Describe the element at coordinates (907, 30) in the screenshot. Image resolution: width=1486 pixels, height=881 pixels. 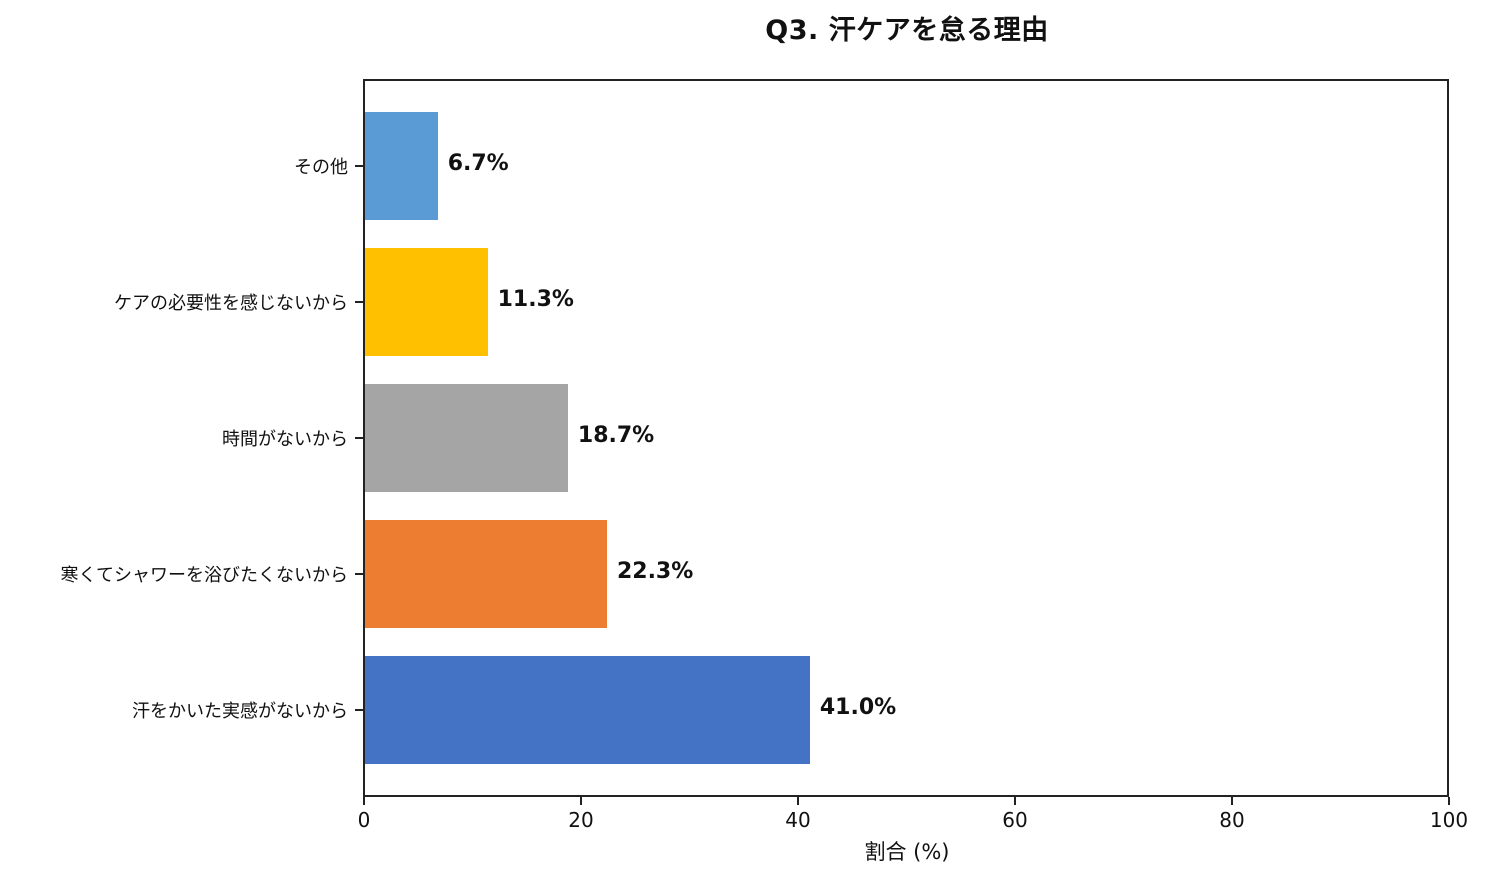
I see `chart-title: Q3. 汗ケアを怠る理由` at that location.